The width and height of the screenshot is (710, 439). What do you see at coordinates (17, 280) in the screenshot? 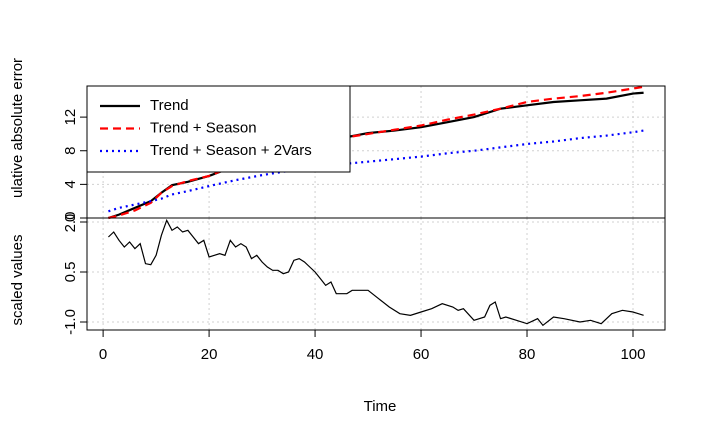
I see `y-axis-label: scaled values` at bounding box center [17, 280].